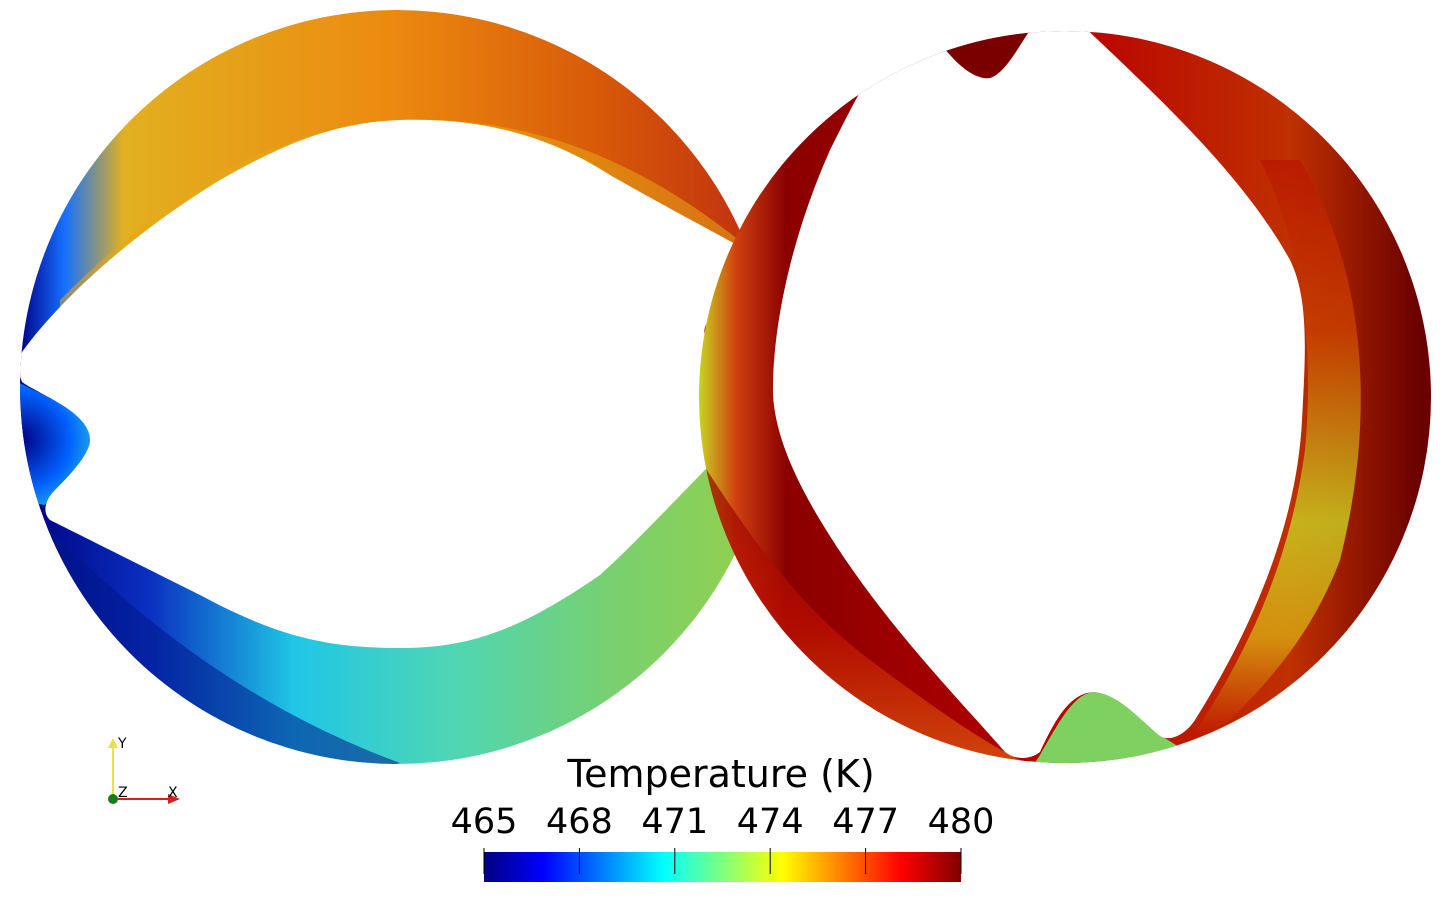 The width and height of the screenshot is (1443, 913). Describe the element at coordinates (123, 793) in the screenshot. I see `z-axis-label: Z` at that location.